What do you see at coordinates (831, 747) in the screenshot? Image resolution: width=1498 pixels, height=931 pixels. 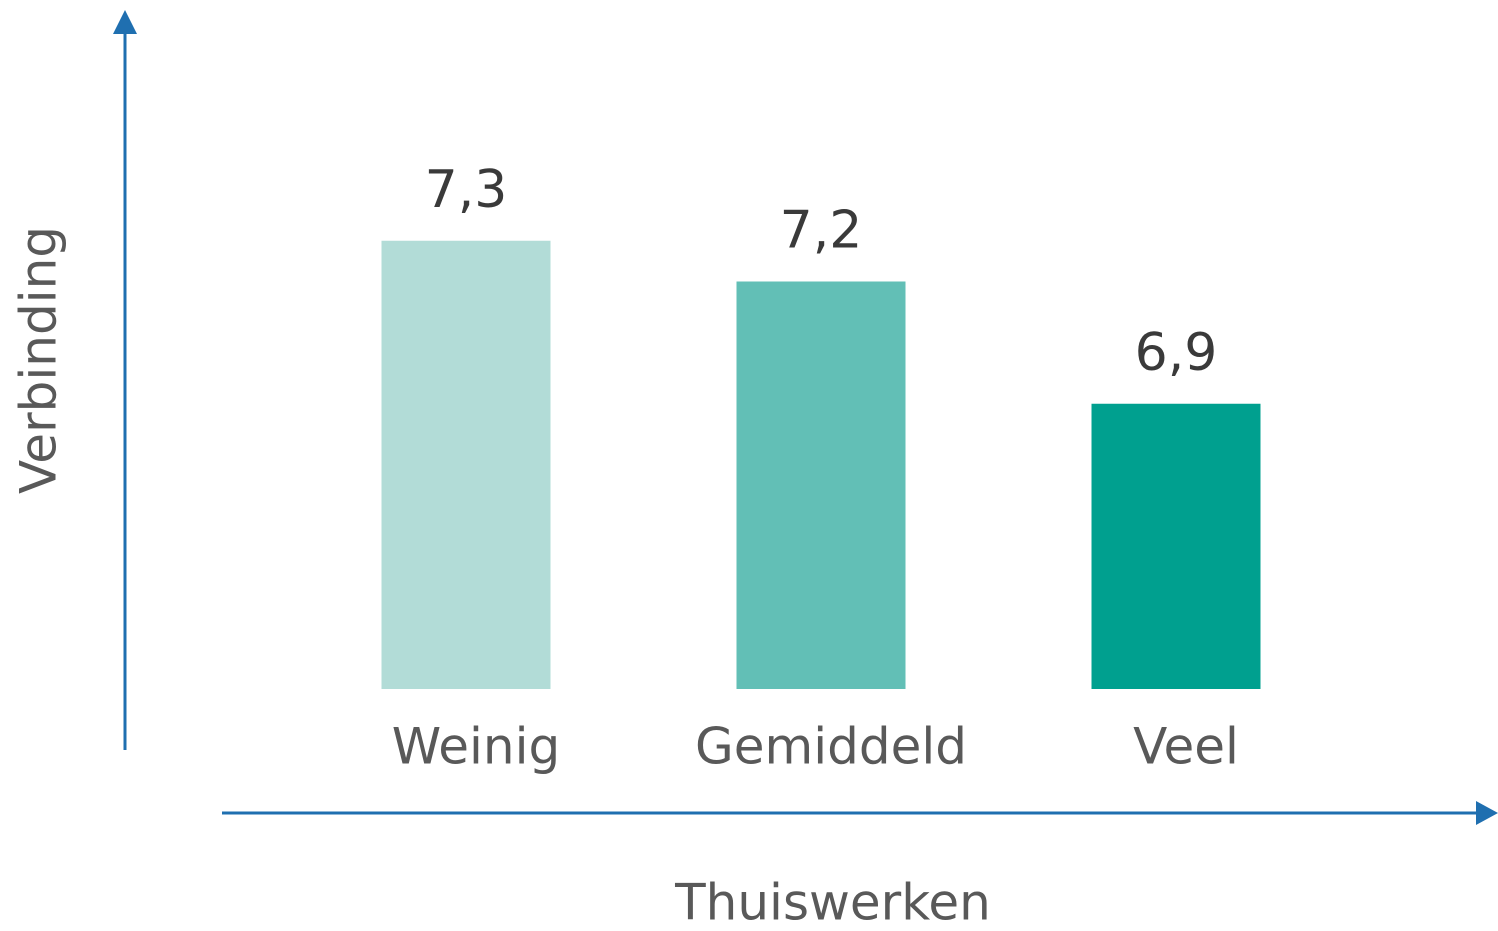 I see `x-tick-label: Gemiddeld` at bounding box center [831, 747].